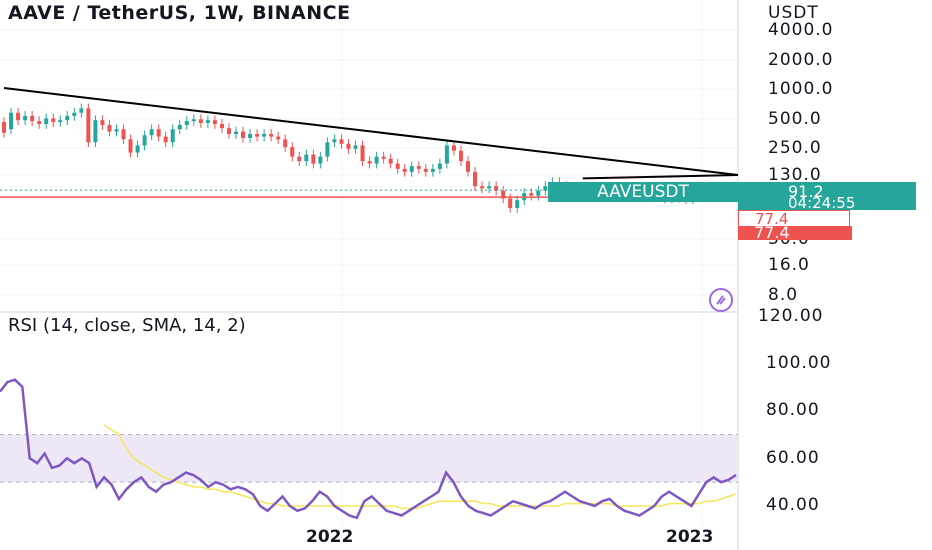  Describe the element at coordinates (772, 232) in the screenshot. I see `level-value-b: 77.4` at that location.